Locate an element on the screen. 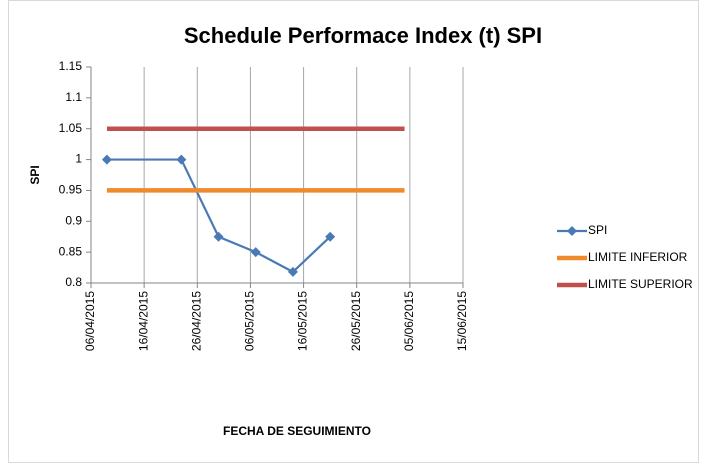 Image resolution: width=701 pixels, height=465 pixels. y-tick-label: 0.95 is located at coordinates (71, 190).